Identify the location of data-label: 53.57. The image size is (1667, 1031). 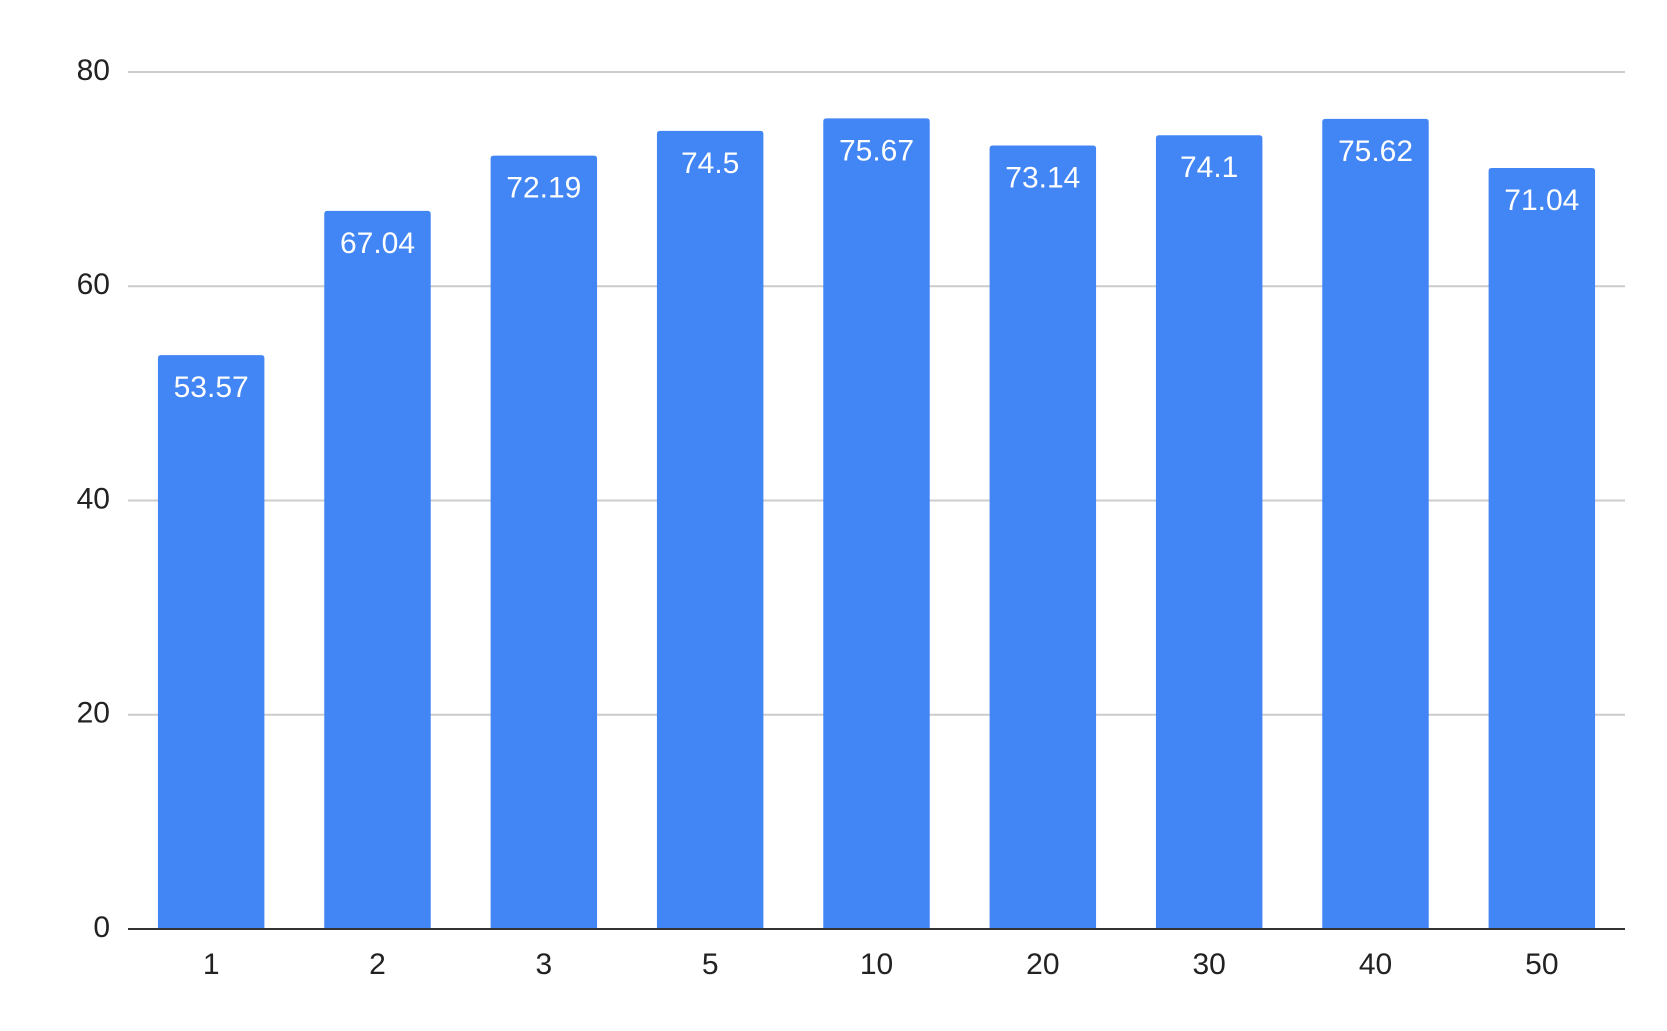
(211, 387).